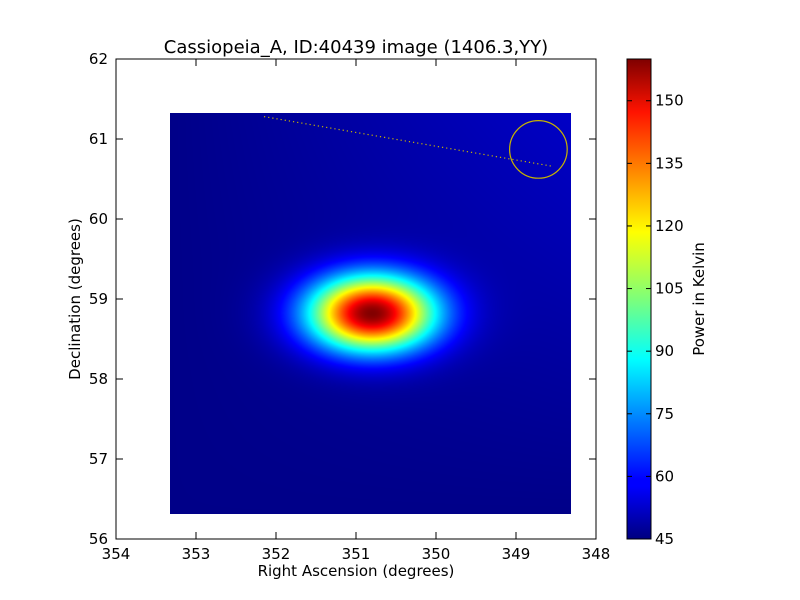 The height and width of the screenshot is (600, 800). I want to click on chart-title: Cassiopeia_A, ID:40439 image (1406.3,YY), so click(356, 47).